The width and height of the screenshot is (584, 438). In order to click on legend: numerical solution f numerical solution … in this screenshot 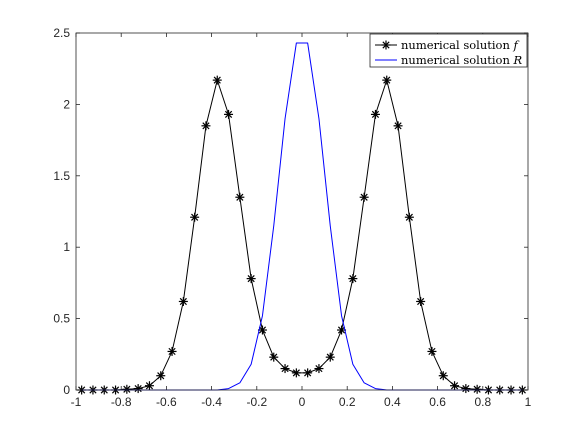, I will do `click(448, 50)`.